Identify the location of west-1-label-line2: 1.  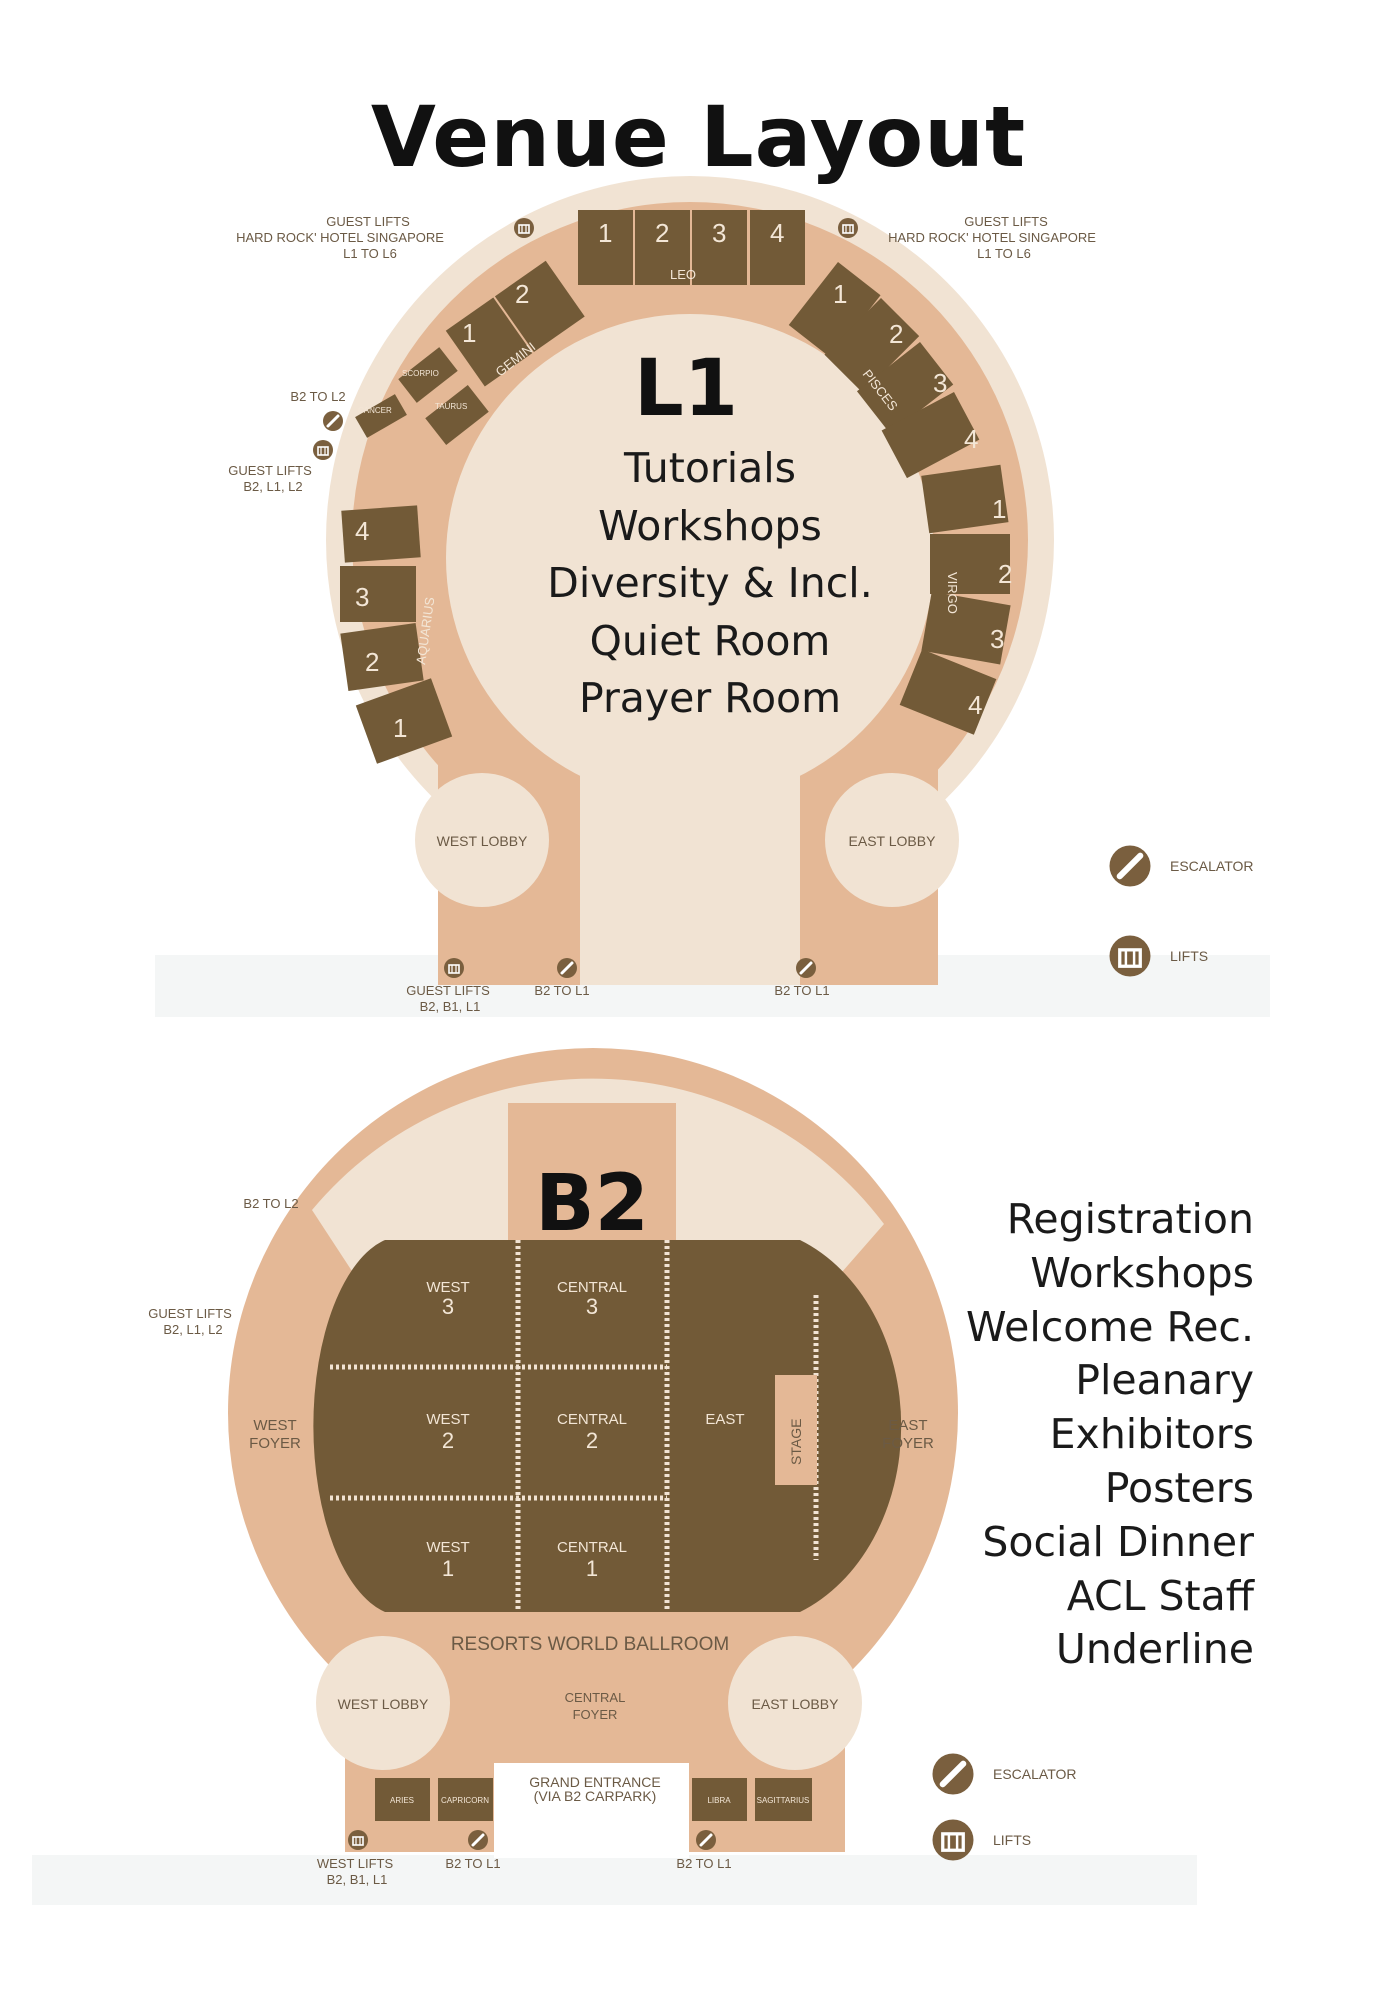
(448, 1568).